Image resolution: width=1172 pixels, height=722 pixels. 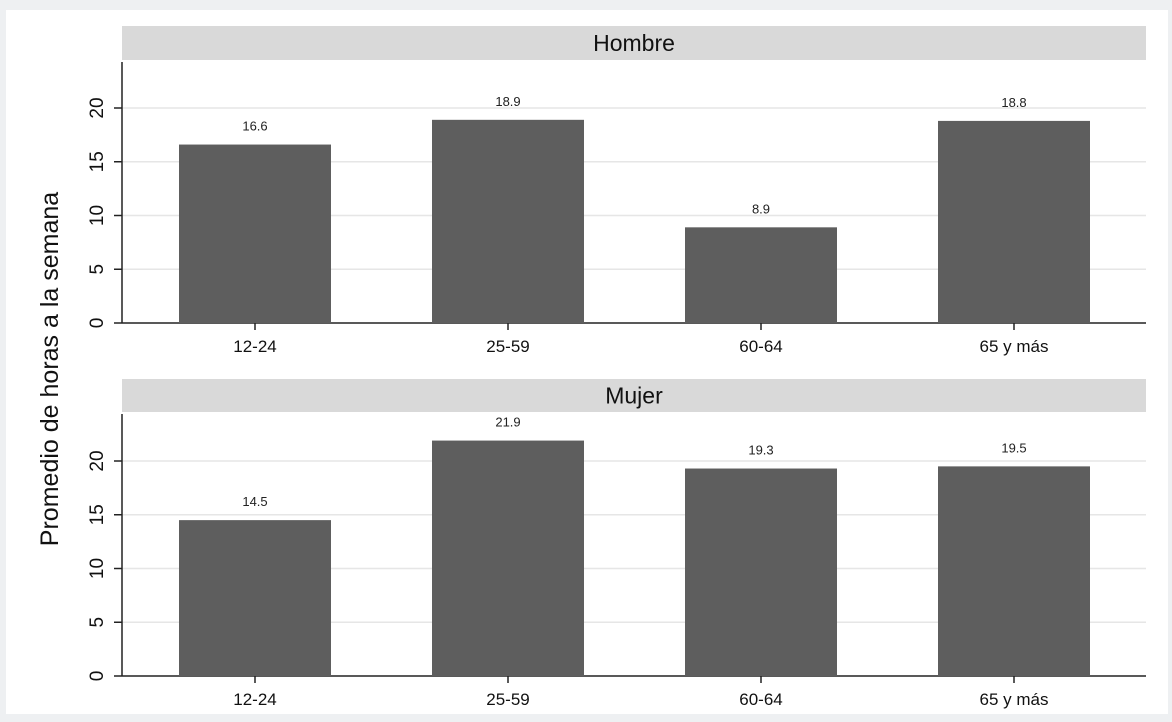 What do you see at coordinates (760, 450) in the screenshot?
I see `data-label: 19.3` at bounding box center [760, 450].